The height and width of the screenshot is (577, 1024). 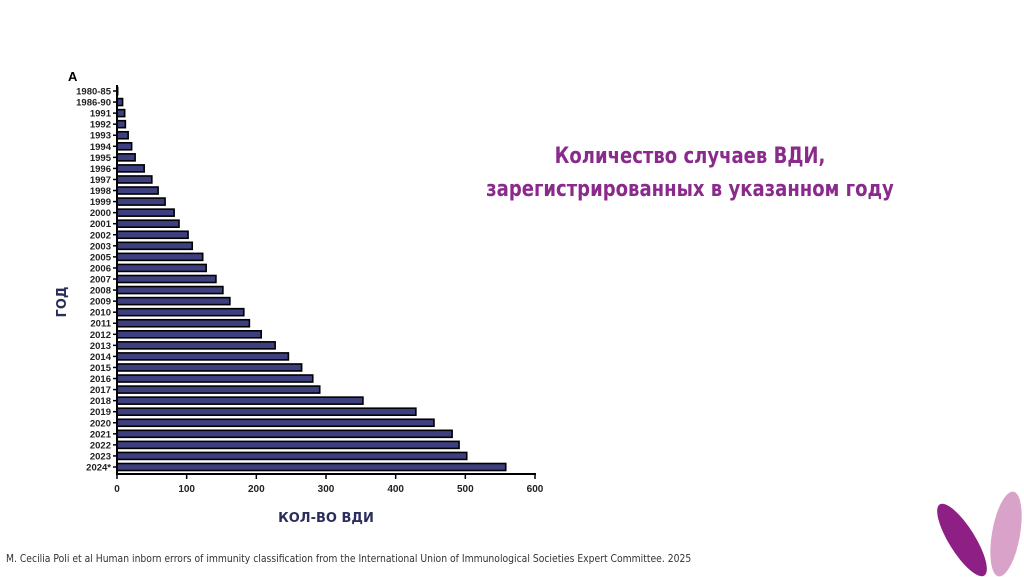 What do you see at coordinates (203, 356) in the screenshot?
I see `bar-2014` at bounding box center [203, 356].